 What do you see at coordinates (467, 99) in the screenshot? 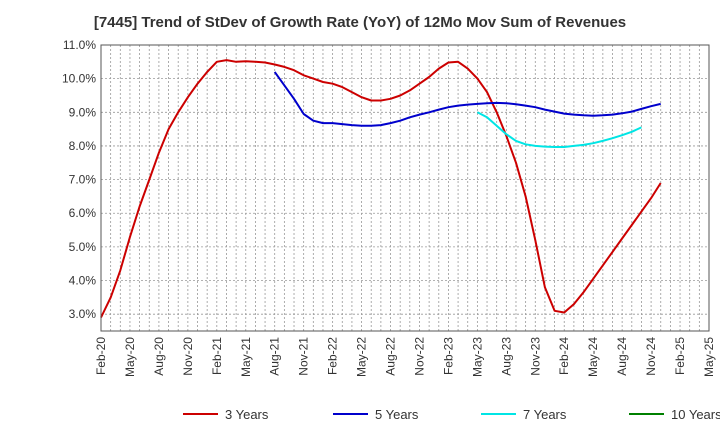
I see `series-line-5-years` at bounding box center [467, 99].